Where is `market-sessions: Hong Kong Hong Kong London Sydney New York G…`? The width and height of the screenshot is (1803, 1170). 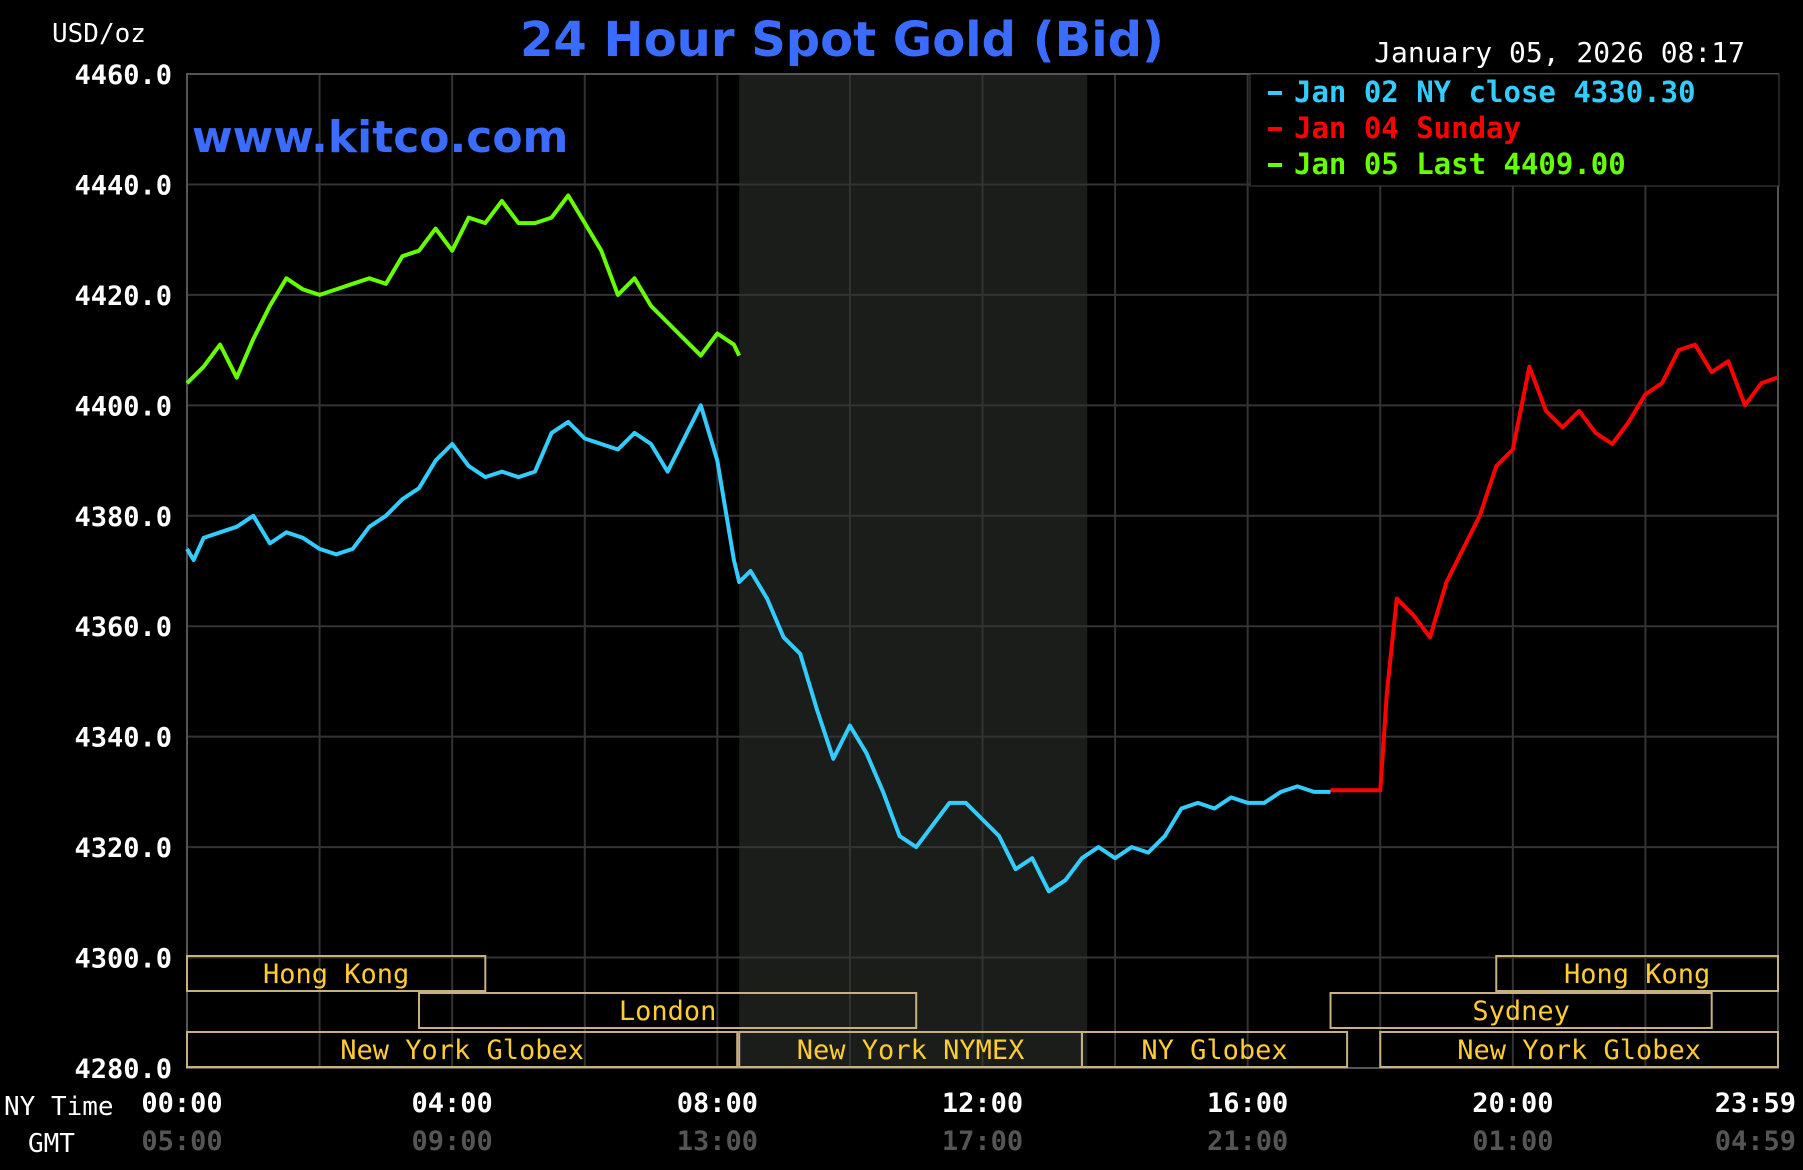 market-sessions: Hong Kong Hong Kong London Sydney New York G… is located at coordinates (982, 1011).